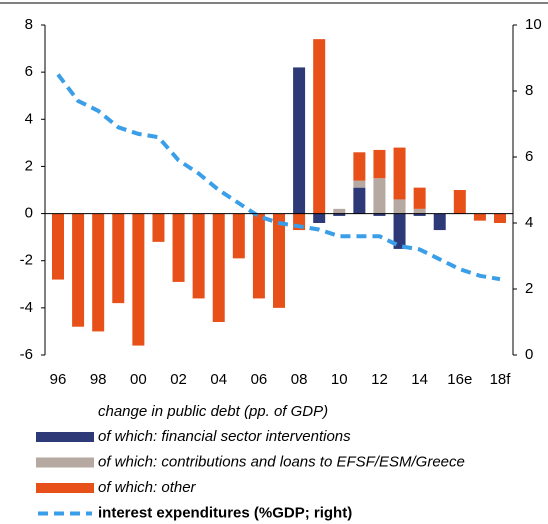  Describe the element at coordinates (29, 213) in the screenshot. I see `y-tick-label: 0` at that location.